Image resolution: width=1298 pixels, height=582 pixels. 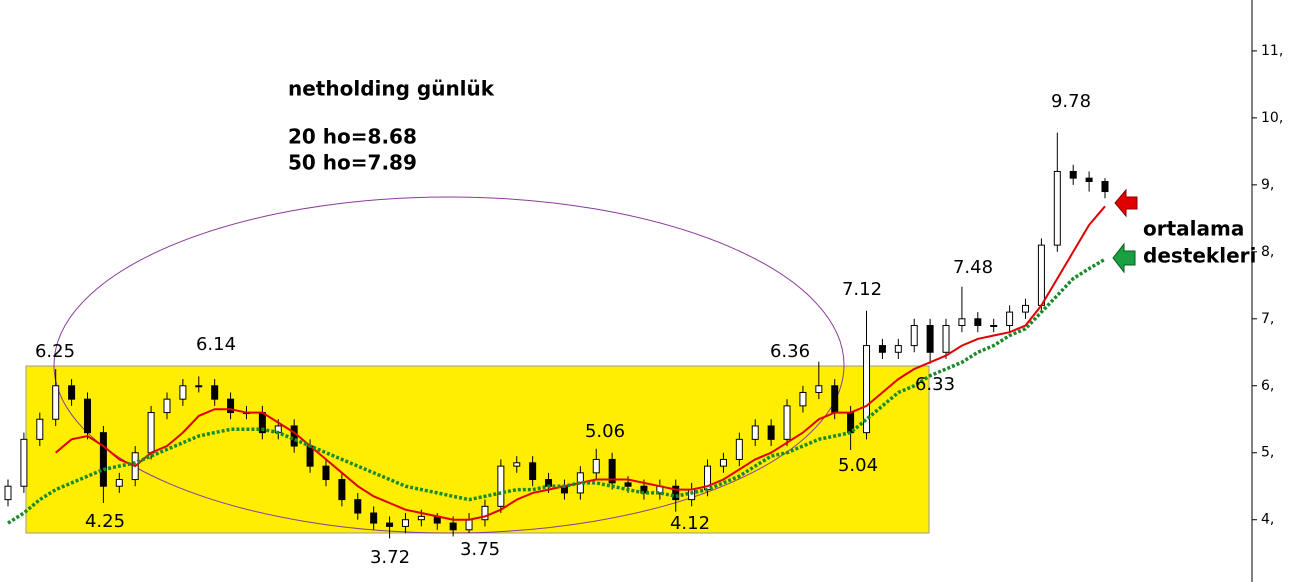 What do you see at coordinates (1126, 203) in the screenshot?
I see `red-arrow` at bounding box center [1126, 203].